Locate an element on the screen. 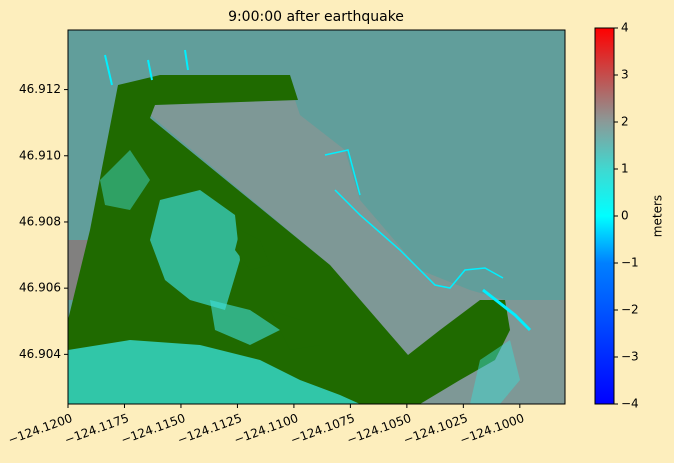 Image resolution: width=674 pixels, height=463 pixels. colorbar-tick-label: −2 is located at coordinates (630, 310).